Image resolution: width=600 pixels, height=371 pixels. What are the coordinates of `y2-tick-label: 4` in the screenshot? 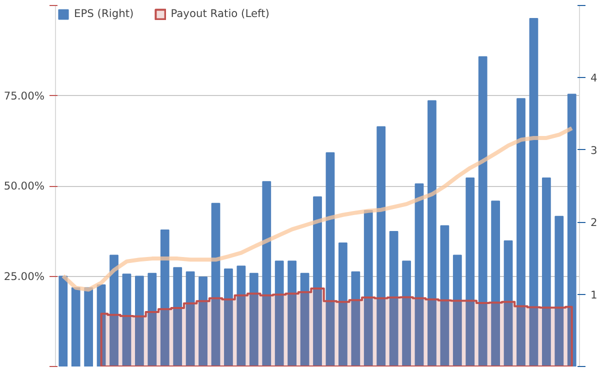 It's located at (594, 78).